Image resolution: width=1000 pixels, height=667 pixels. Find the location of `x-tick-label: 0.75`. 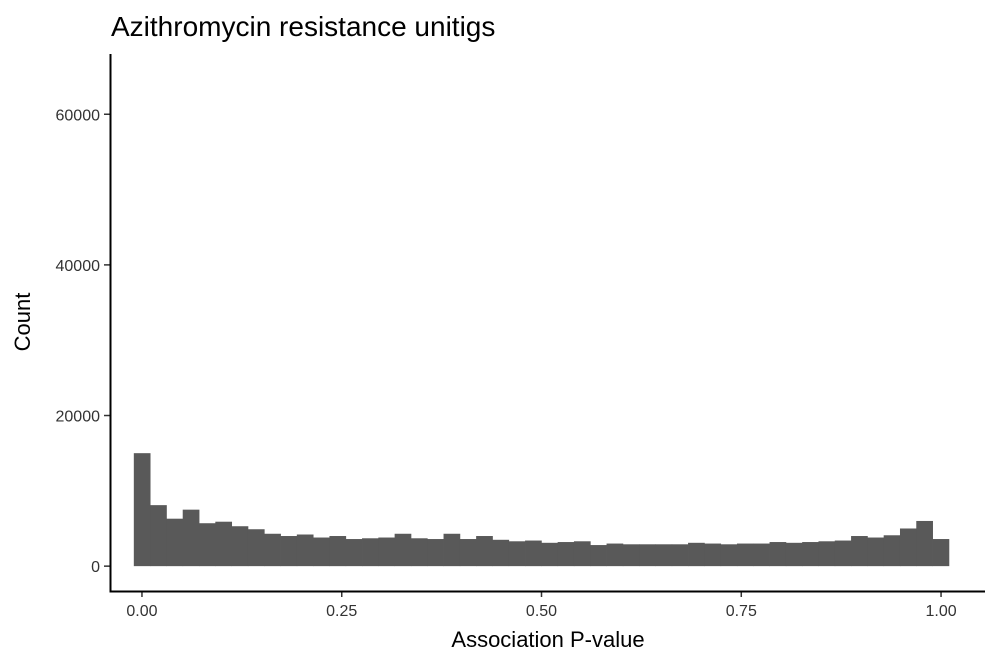

x-tick-label: 0.75 is located at coordinates (741, 611).